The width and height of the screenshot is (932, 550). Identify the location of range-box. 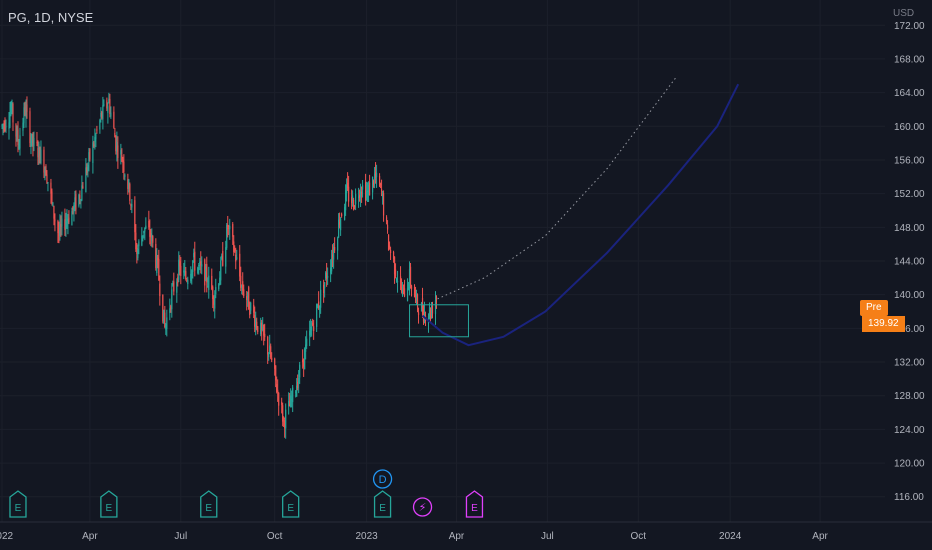
(439, 321).